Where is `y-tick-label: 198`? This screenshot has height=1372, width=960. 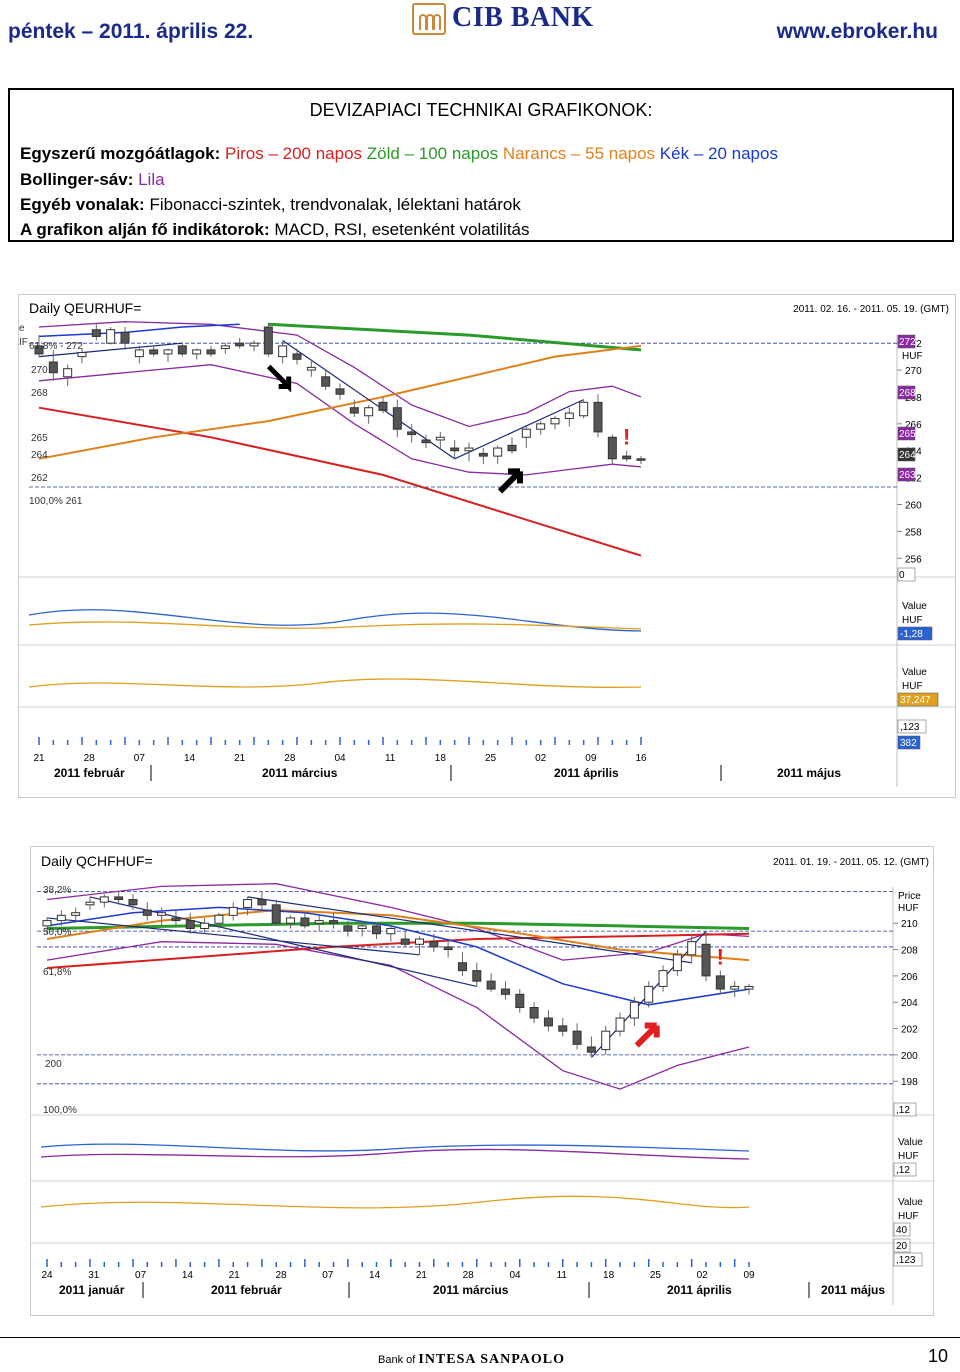
y-tick-label: 198 is located at coordinates (909, 1082).